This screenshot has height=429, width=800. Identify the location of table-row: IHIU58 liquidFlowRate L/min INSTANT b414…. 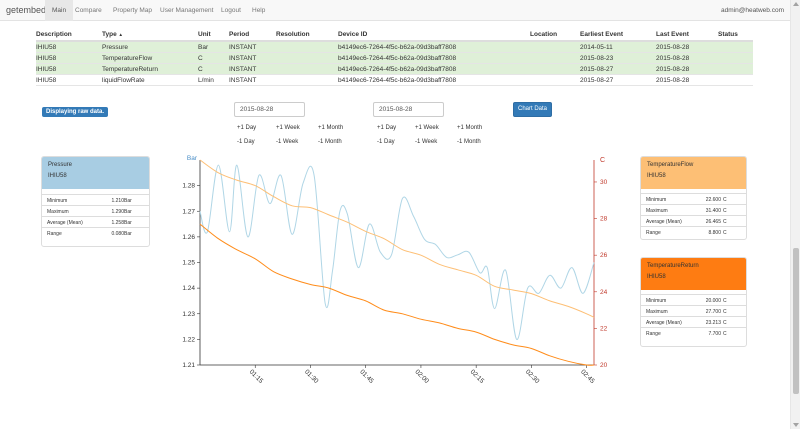
(394, 80).